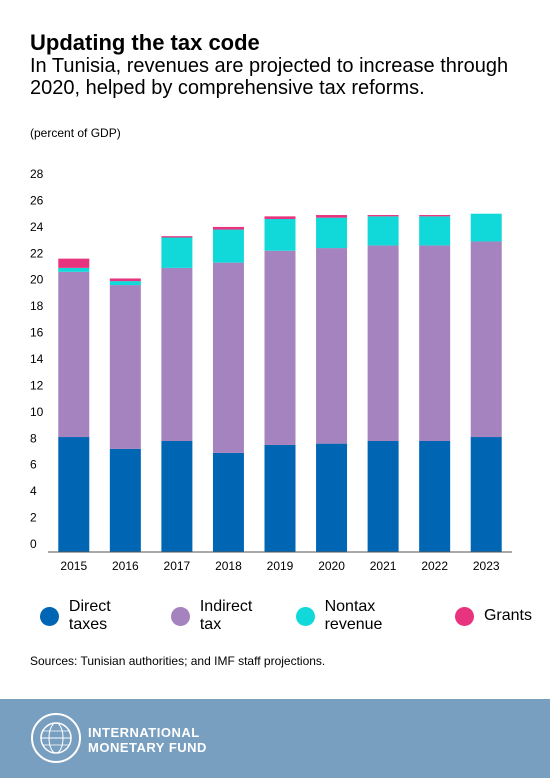  I want to click on footer-banner: INTERNATIONAL MONETARY FUND, so click(275, 738).